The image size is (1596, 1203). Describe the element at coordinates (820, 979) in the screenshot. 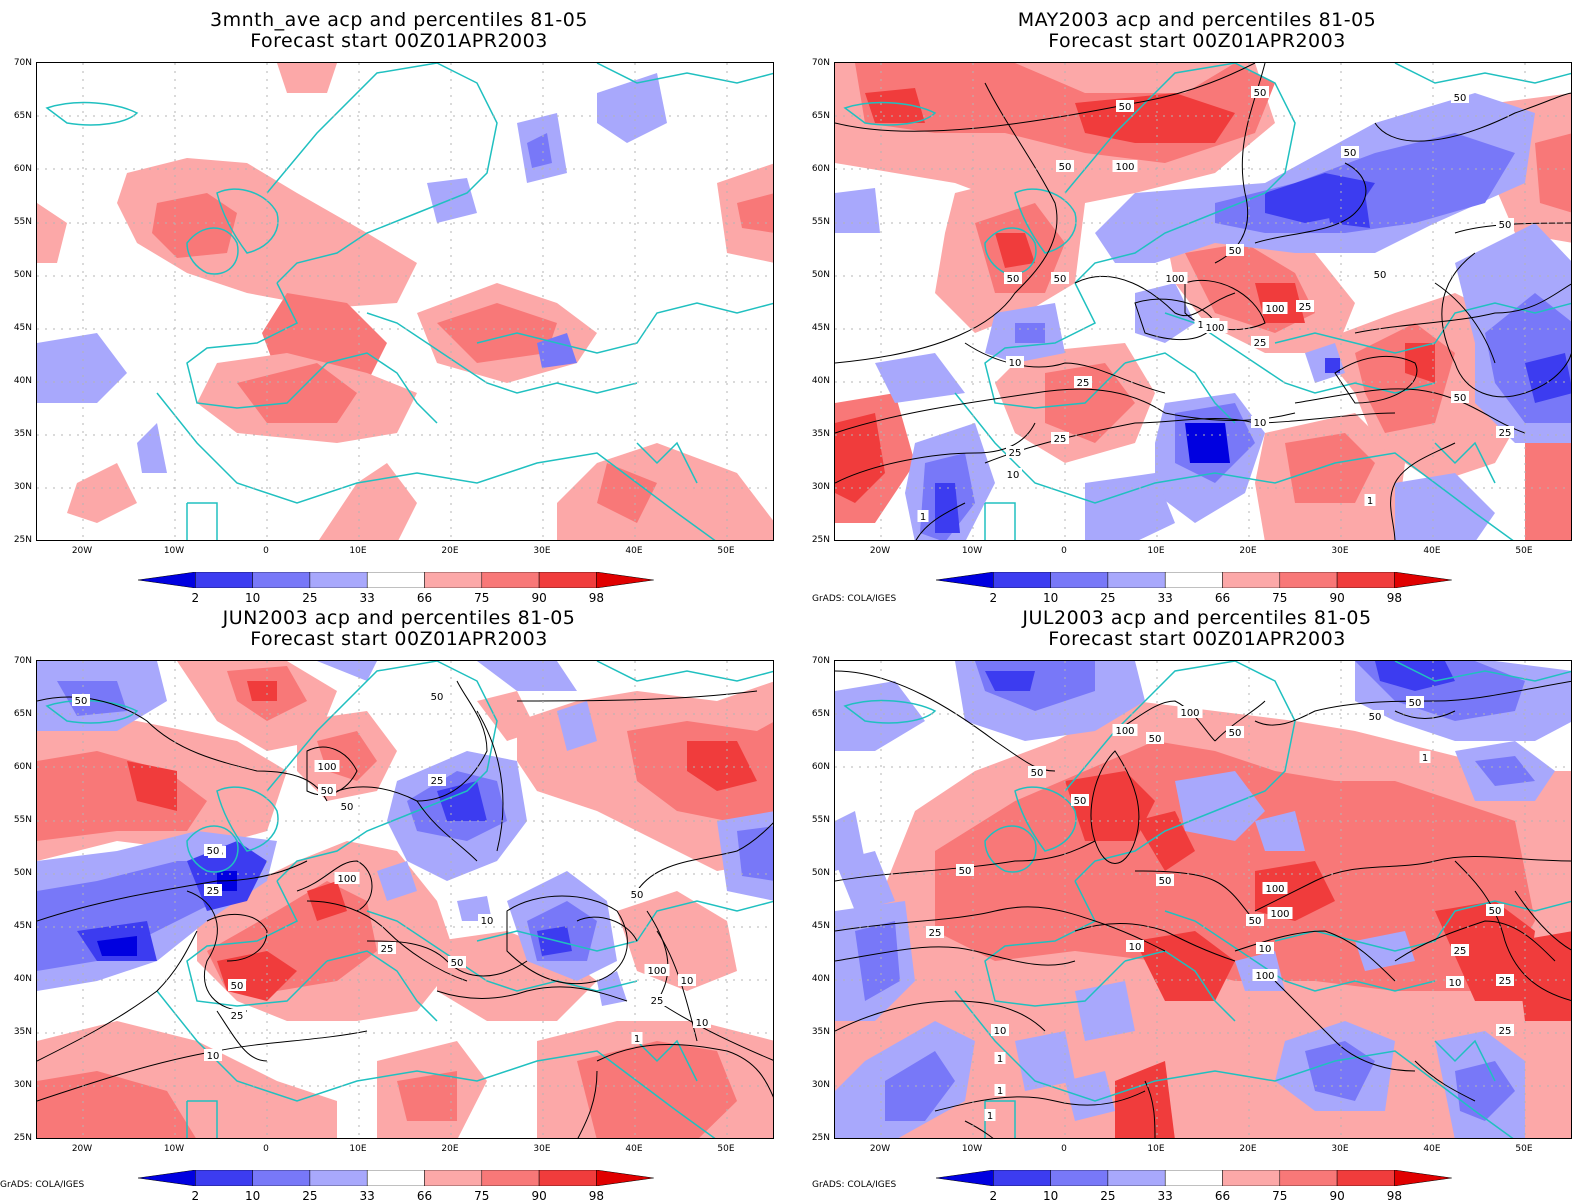

I see `latitude-label: 40N` at that location.